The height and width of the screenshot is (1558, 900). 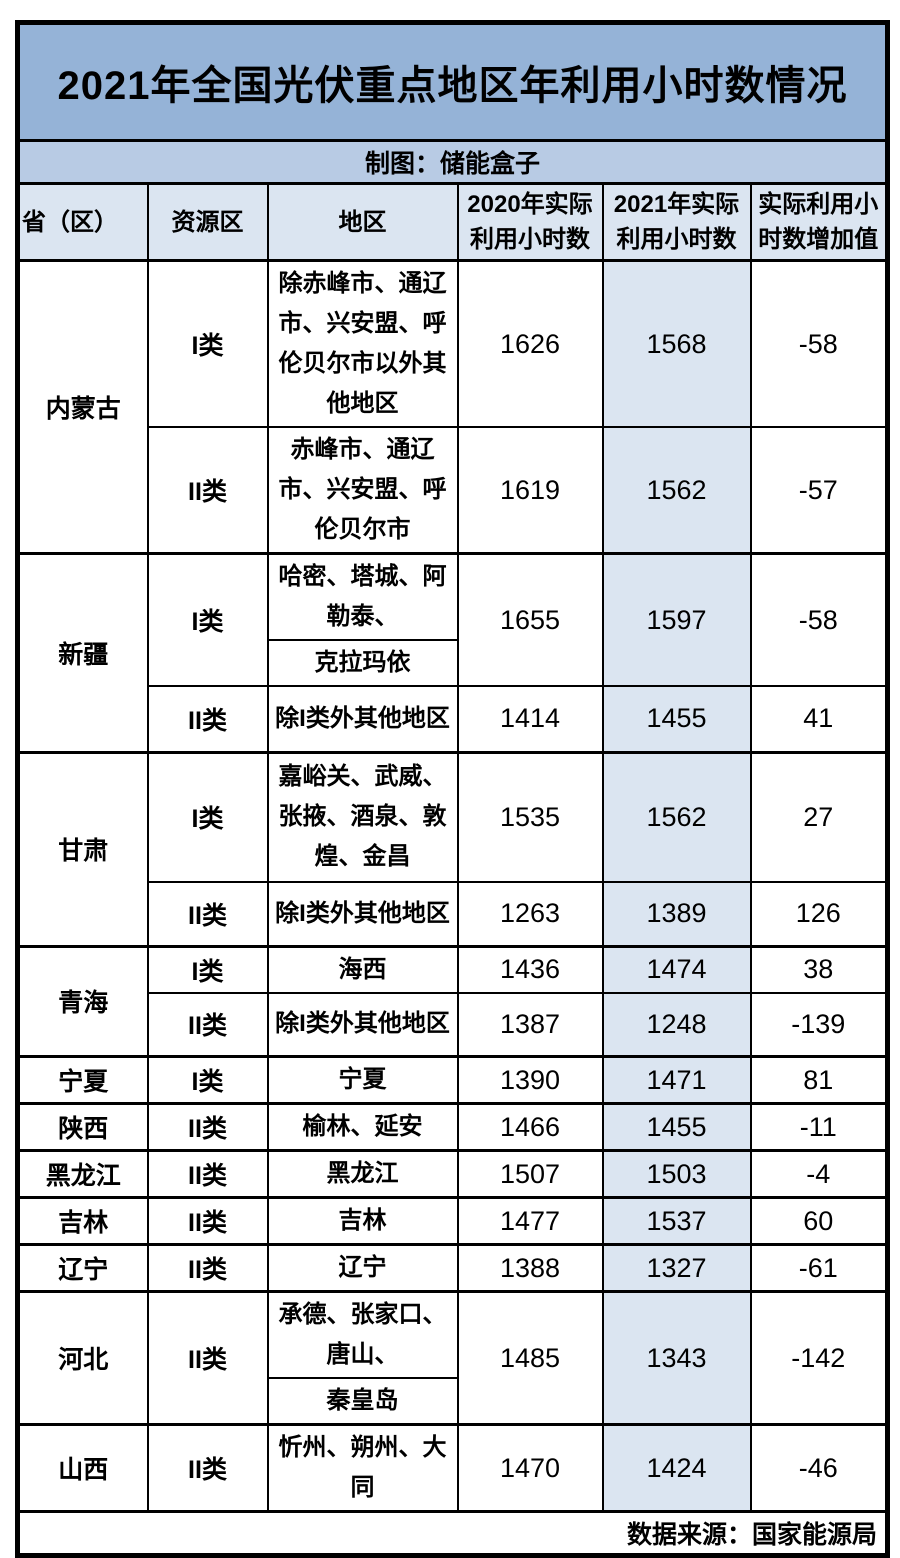 What do you see at coordinates (819, 1024) in the screenshot?
I see `increase-cell: -139` at bounding box center [819, 1024].